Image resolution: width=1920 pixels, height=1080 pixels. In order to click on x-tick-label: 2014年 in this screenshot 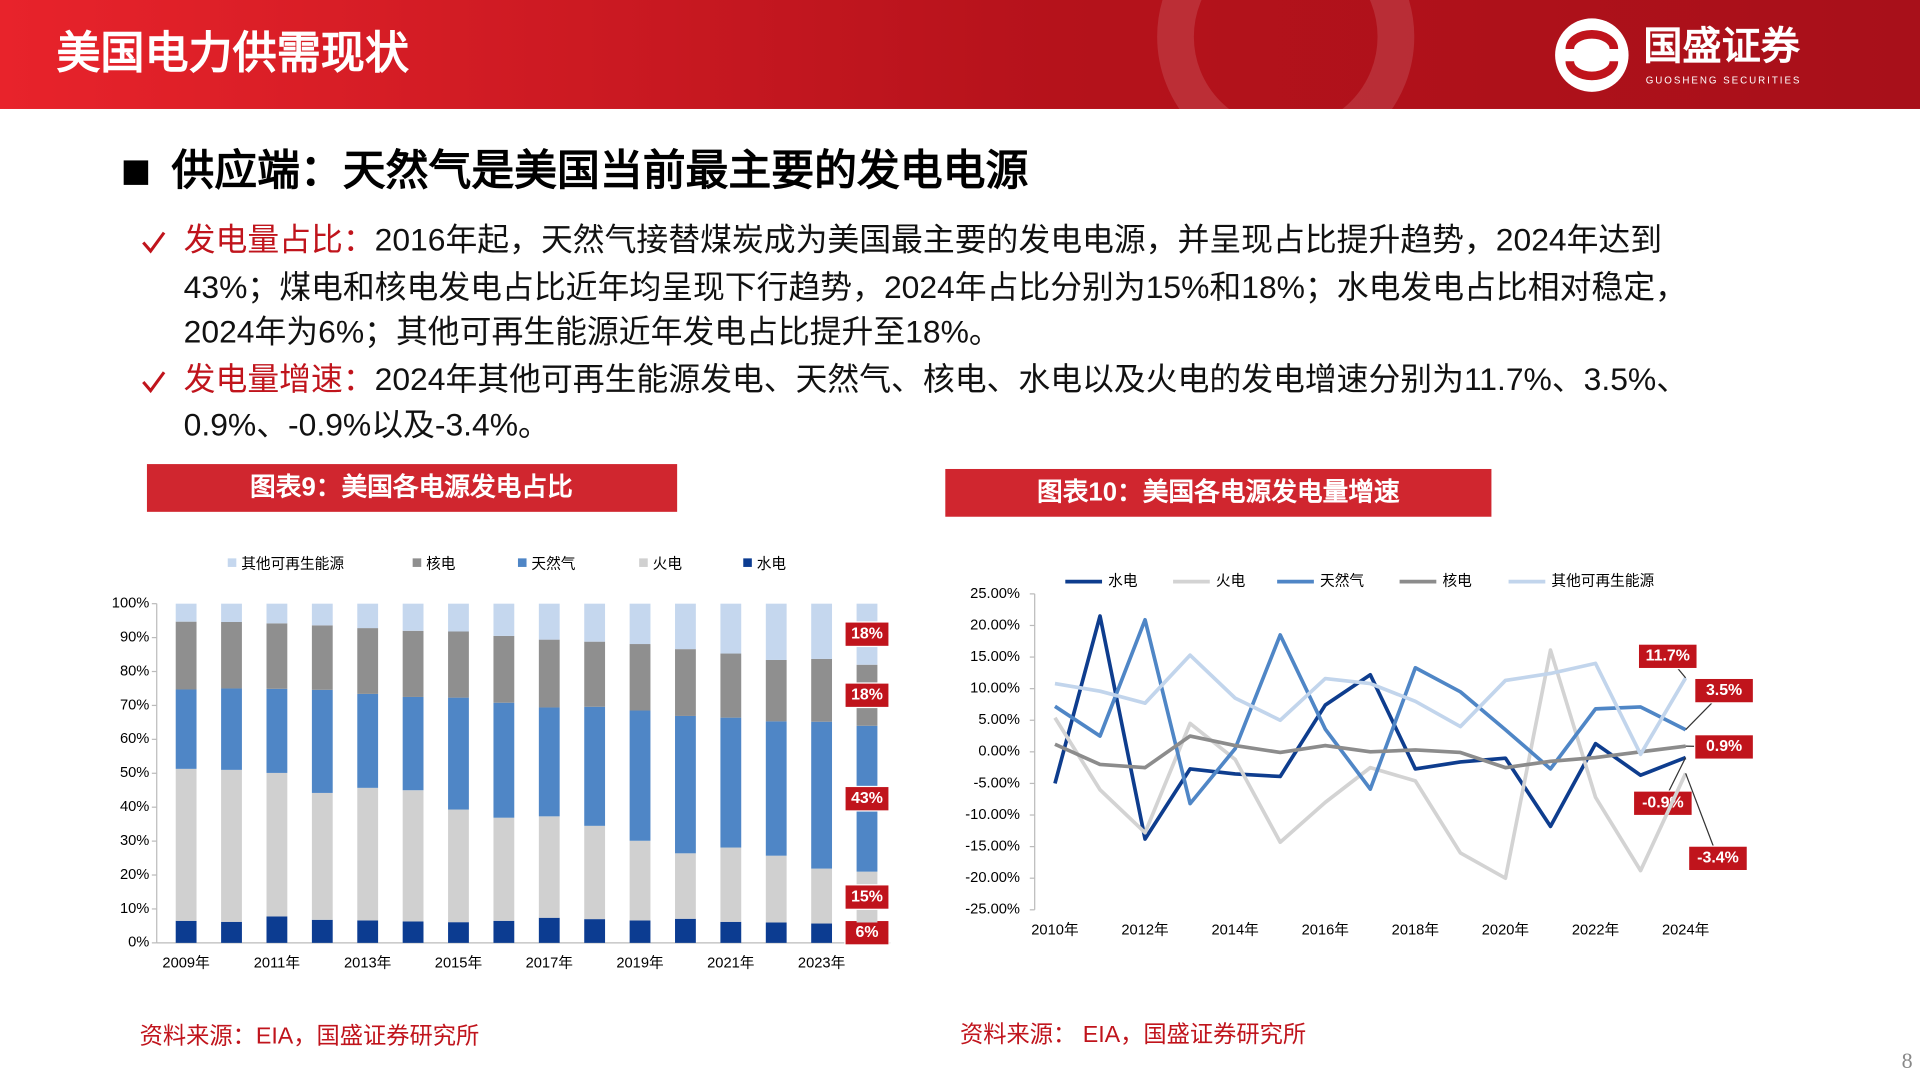, I will do `click(1235, 929)`.